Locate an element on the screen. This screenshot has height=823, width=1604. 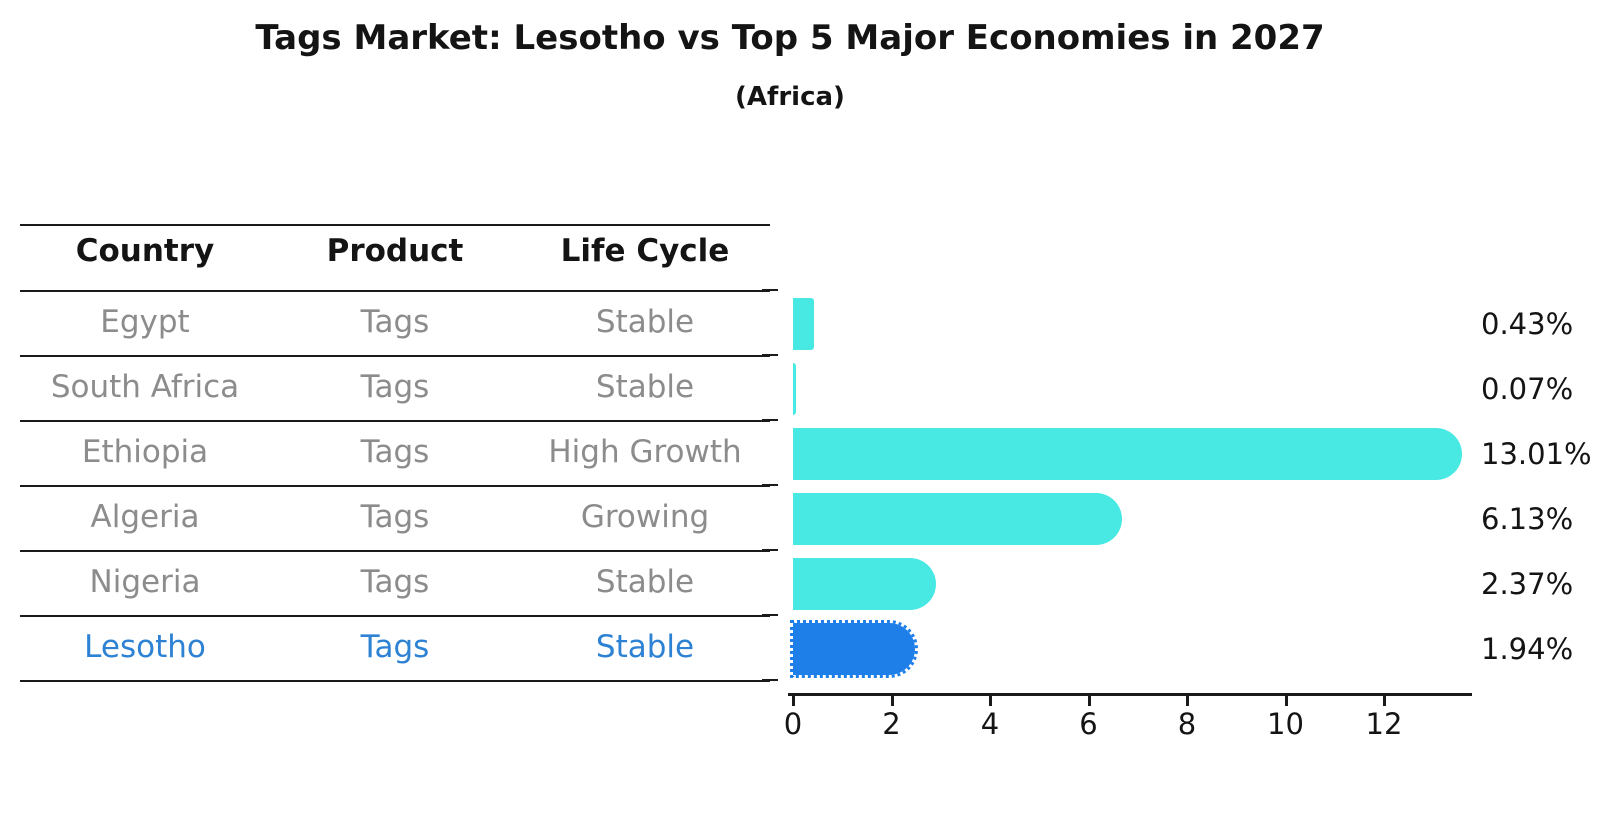
table-cell-country: Nigeria is located at coordinates (145, 582).